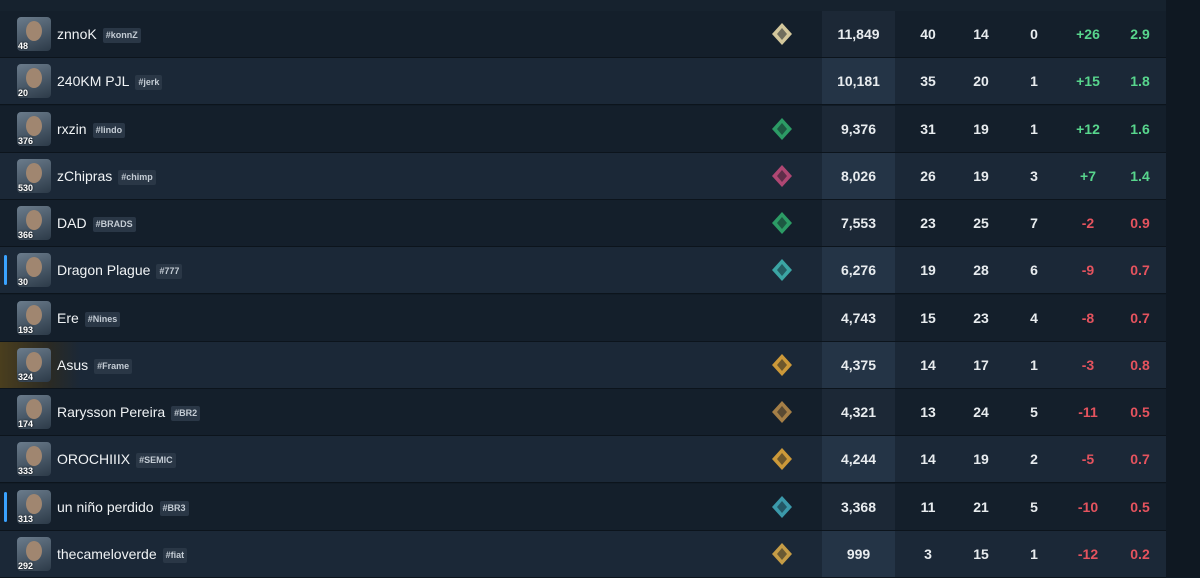 Image resolution: width=1200 pixels, height=578 pixels. I want to click on d-cell: 15, so click(981, 553).